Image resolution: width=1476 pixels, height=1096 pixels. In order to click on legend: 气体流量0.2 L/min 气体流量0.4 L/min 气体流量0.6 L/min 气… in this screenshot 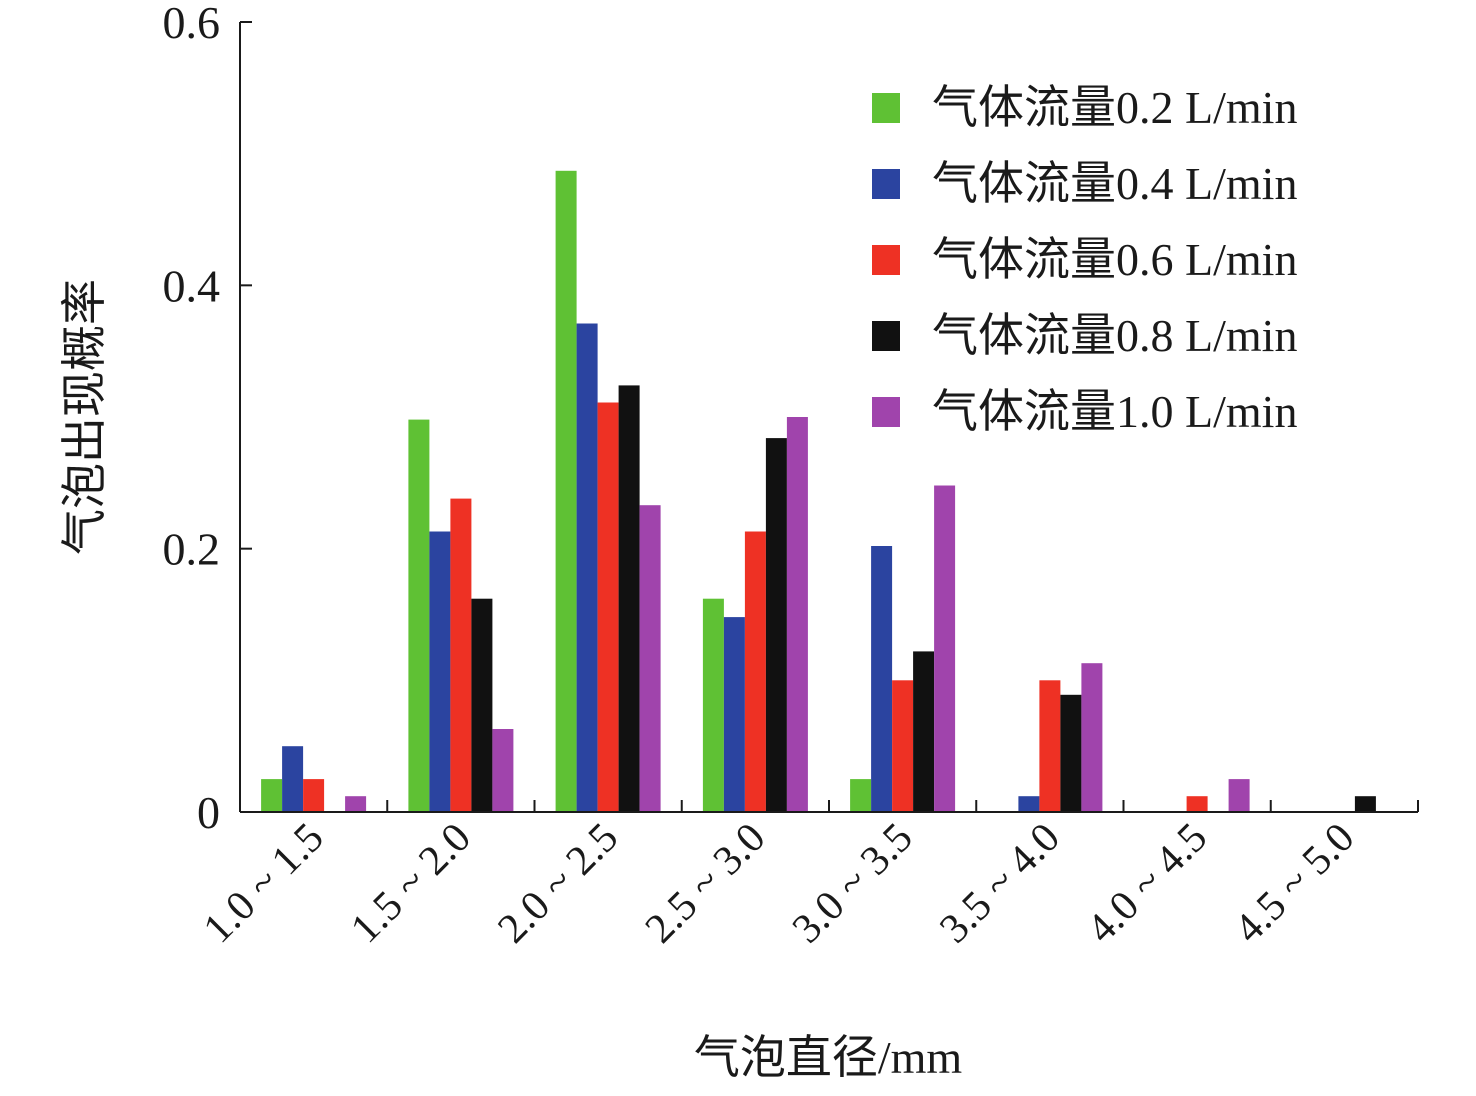, I will do `click(1084, 259)`.